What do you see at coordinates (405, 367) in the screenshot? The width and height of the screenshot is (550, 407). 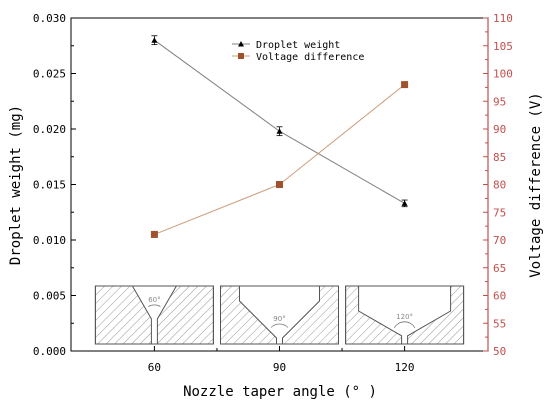 I see `x-tick-label: 120` at bounding box center [405, 367].